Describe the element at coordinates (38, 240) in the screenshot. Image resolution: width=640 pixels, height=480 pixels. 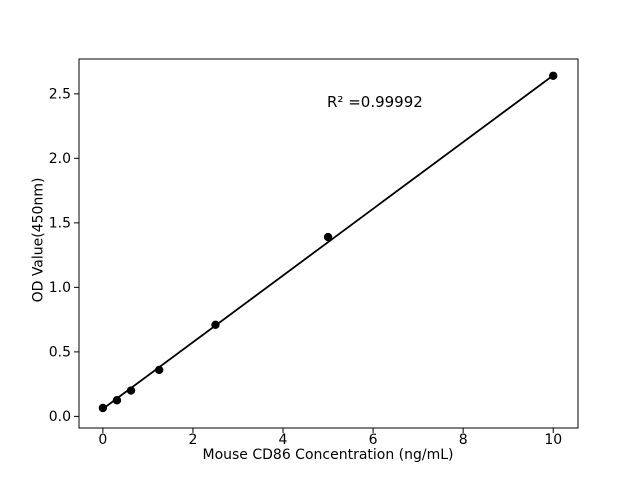
I see `y-axis-label: OD Value(450nm)` at that location.